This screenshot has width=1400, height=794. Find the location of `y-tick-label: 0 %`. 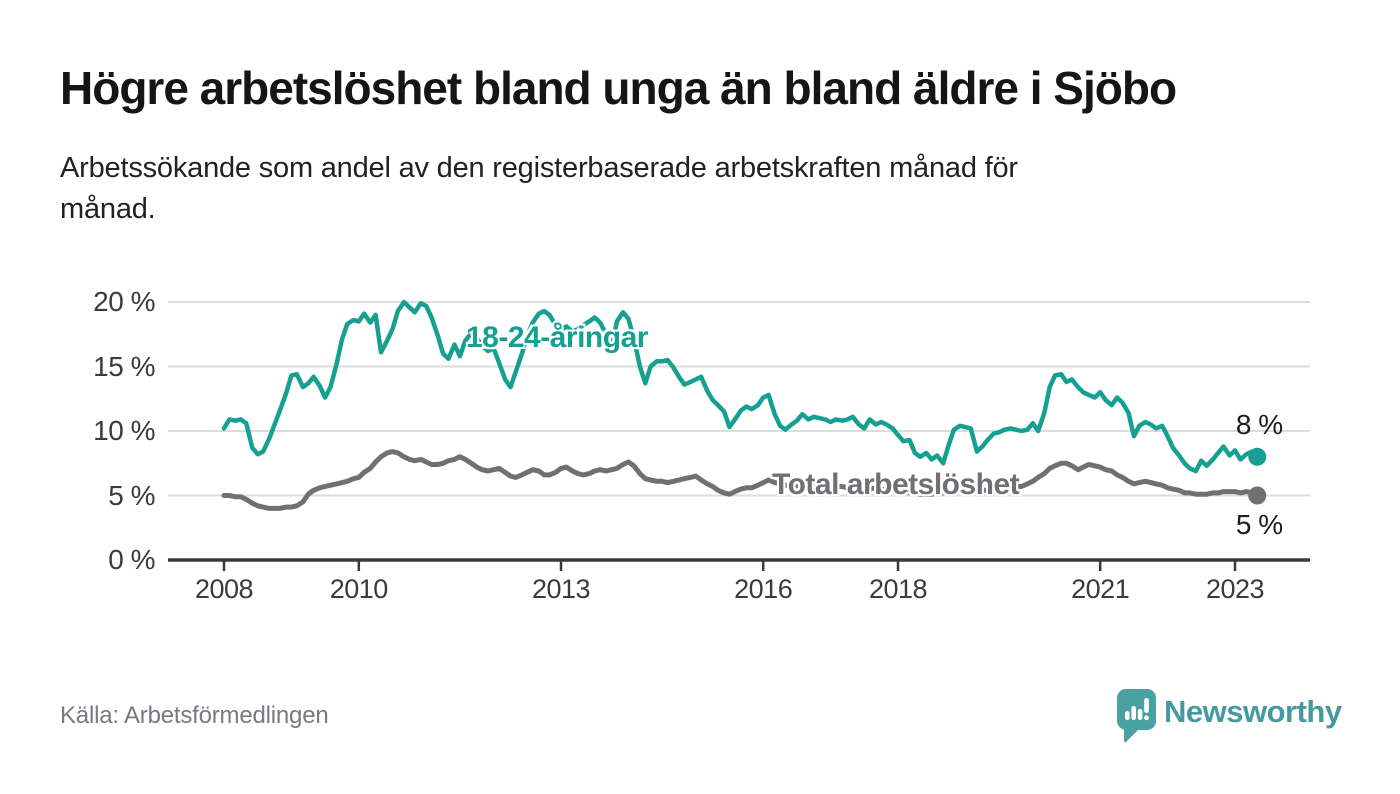

y-tick-label: 0 % is located at coordinates (131, 559).